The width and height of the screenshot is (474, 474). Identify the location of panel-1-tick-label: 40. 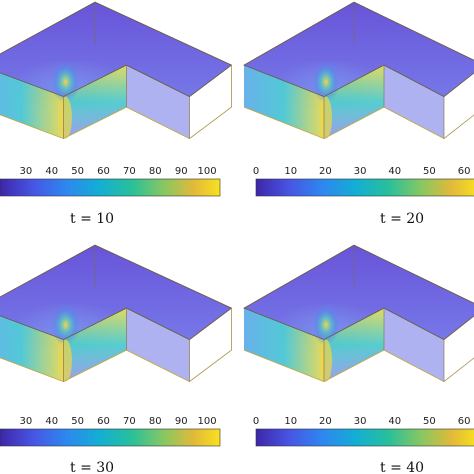
(51, 171).